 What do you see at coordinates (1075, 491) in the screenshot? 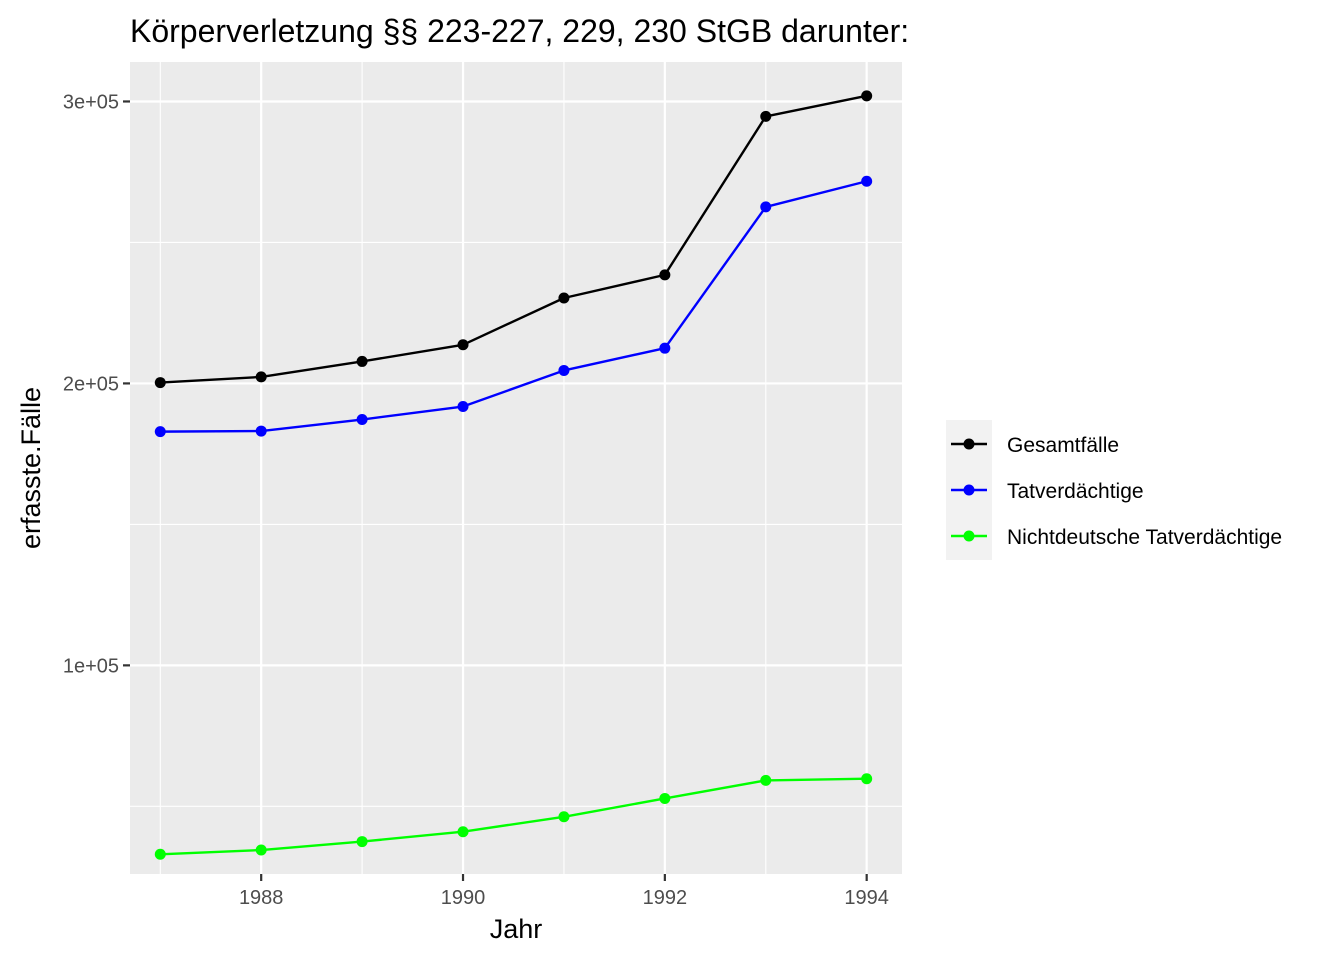
I see `legend-label: Tatverdächtige` at bounding box center [1075, 491].